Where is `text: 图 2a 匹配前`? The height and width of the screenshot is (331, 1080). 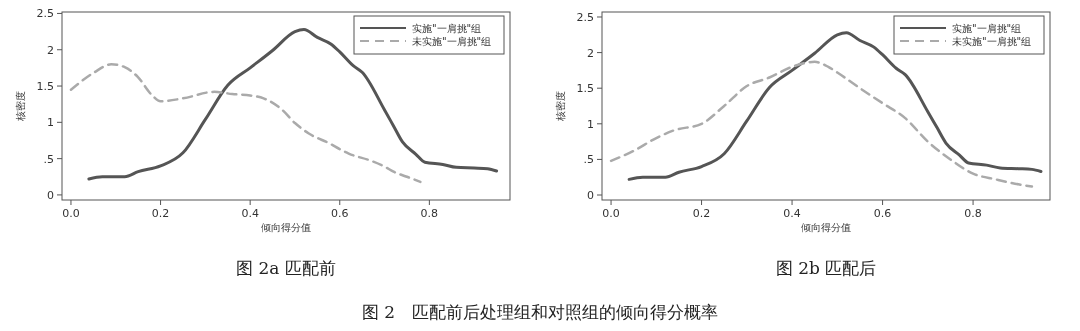 text: 图 2a 匹配前 is located at coordinates (286, 268).